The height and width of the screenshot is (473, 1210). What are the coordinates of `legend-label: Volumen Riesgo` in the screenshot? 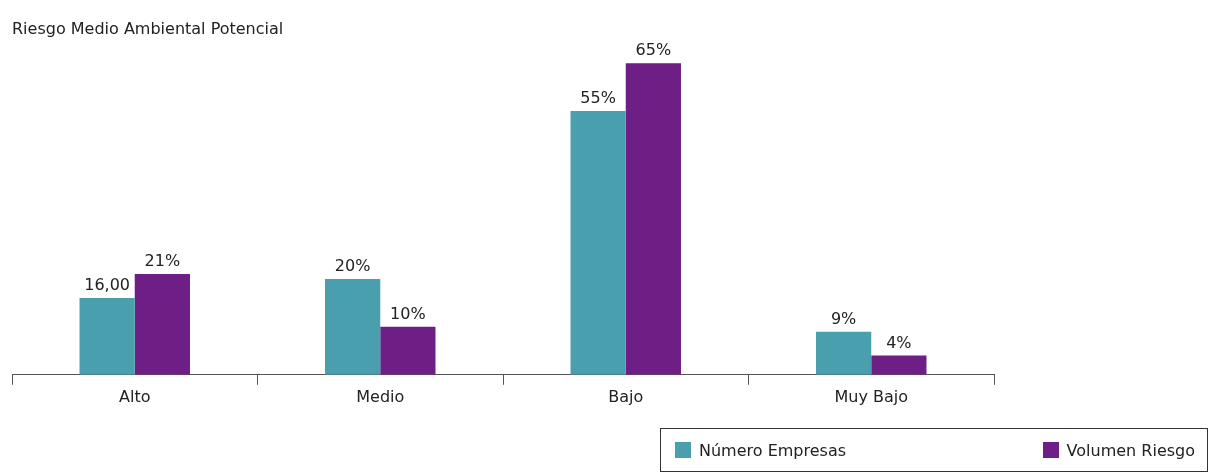 It's located at (1130, 450).